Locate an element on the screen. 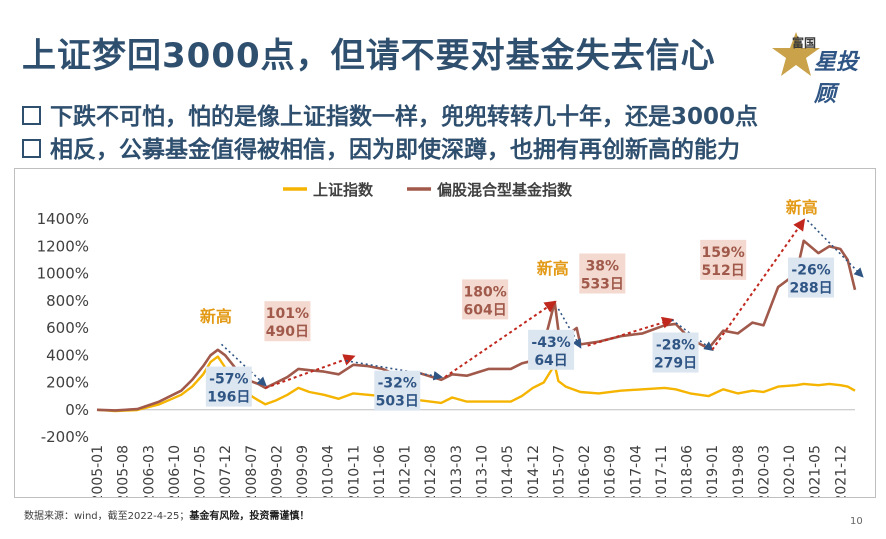 The width and height of the screenshot is (886, 539). x-tick-label: 2015-07 is located at coordinates (559, 471).